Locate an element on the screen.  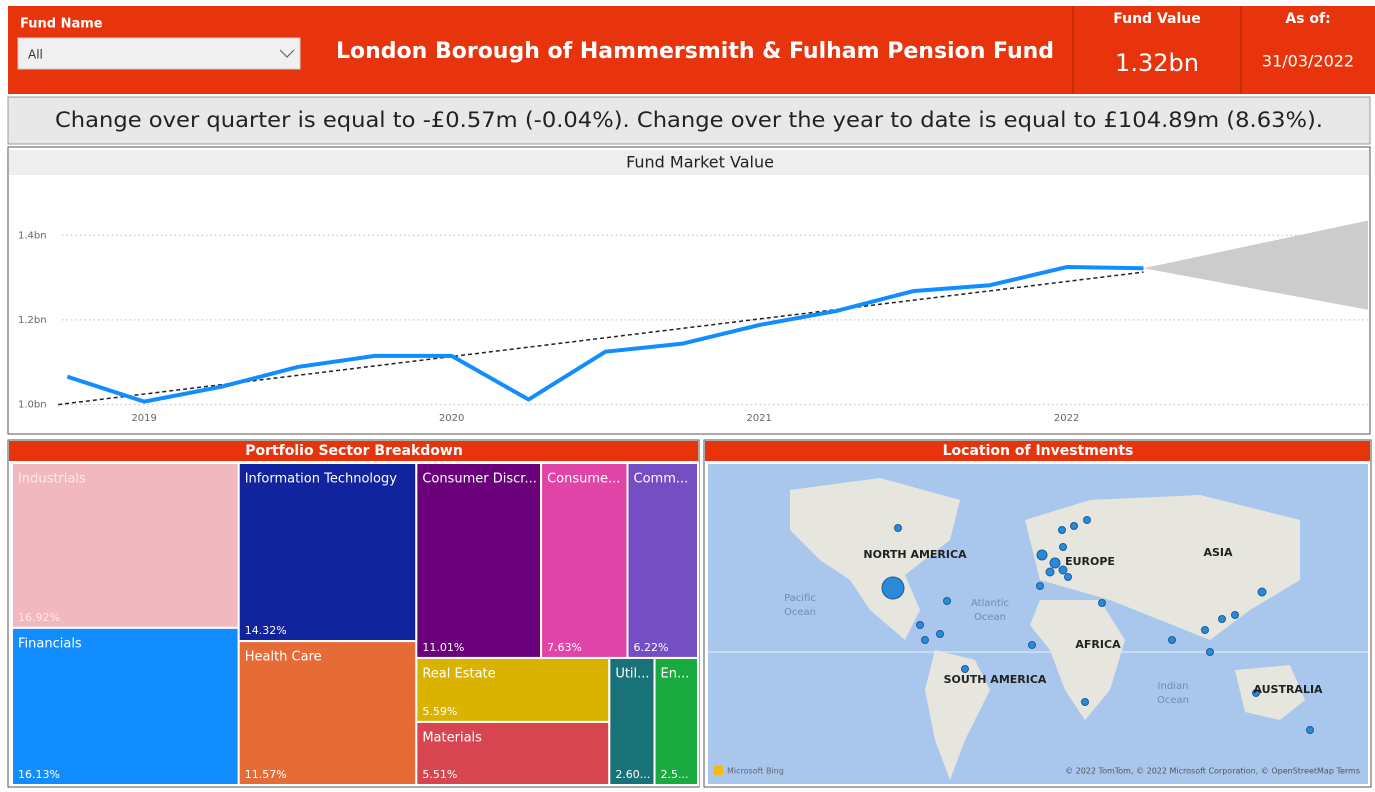
cell-name: Materials is located at coordinates (452, 737).